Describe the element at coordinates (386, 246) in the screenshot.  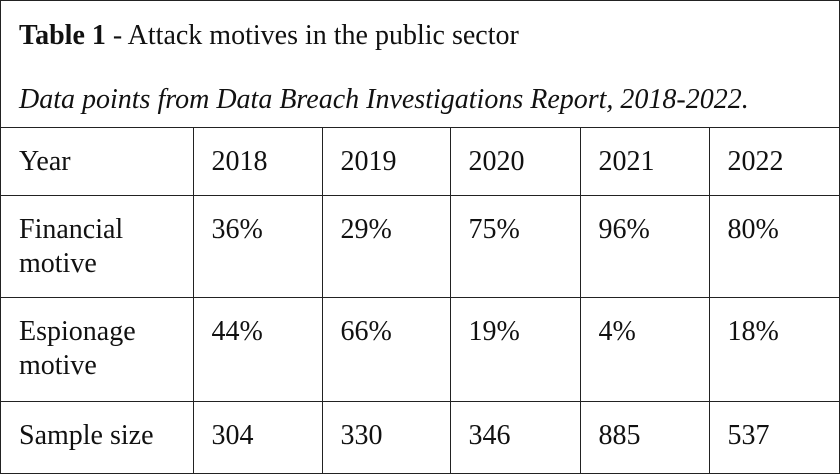
I see `value-cell: 29%` at that location.